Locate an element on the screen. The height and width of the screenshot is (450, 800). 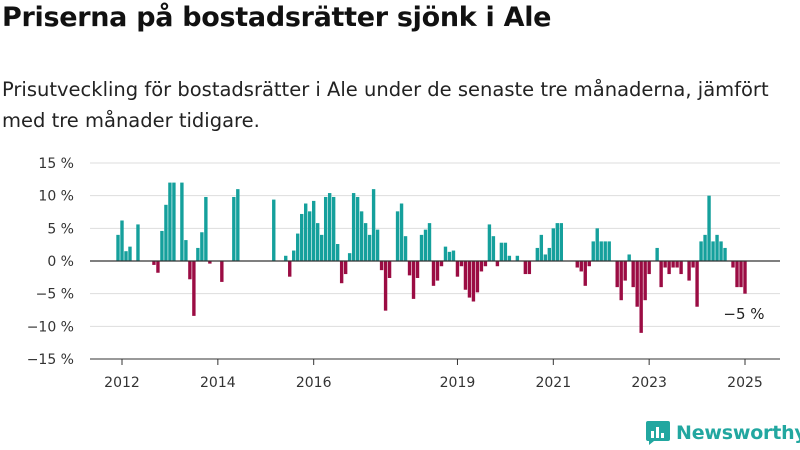
bar-chart-logo-icon is located at coordinates (658, 433).